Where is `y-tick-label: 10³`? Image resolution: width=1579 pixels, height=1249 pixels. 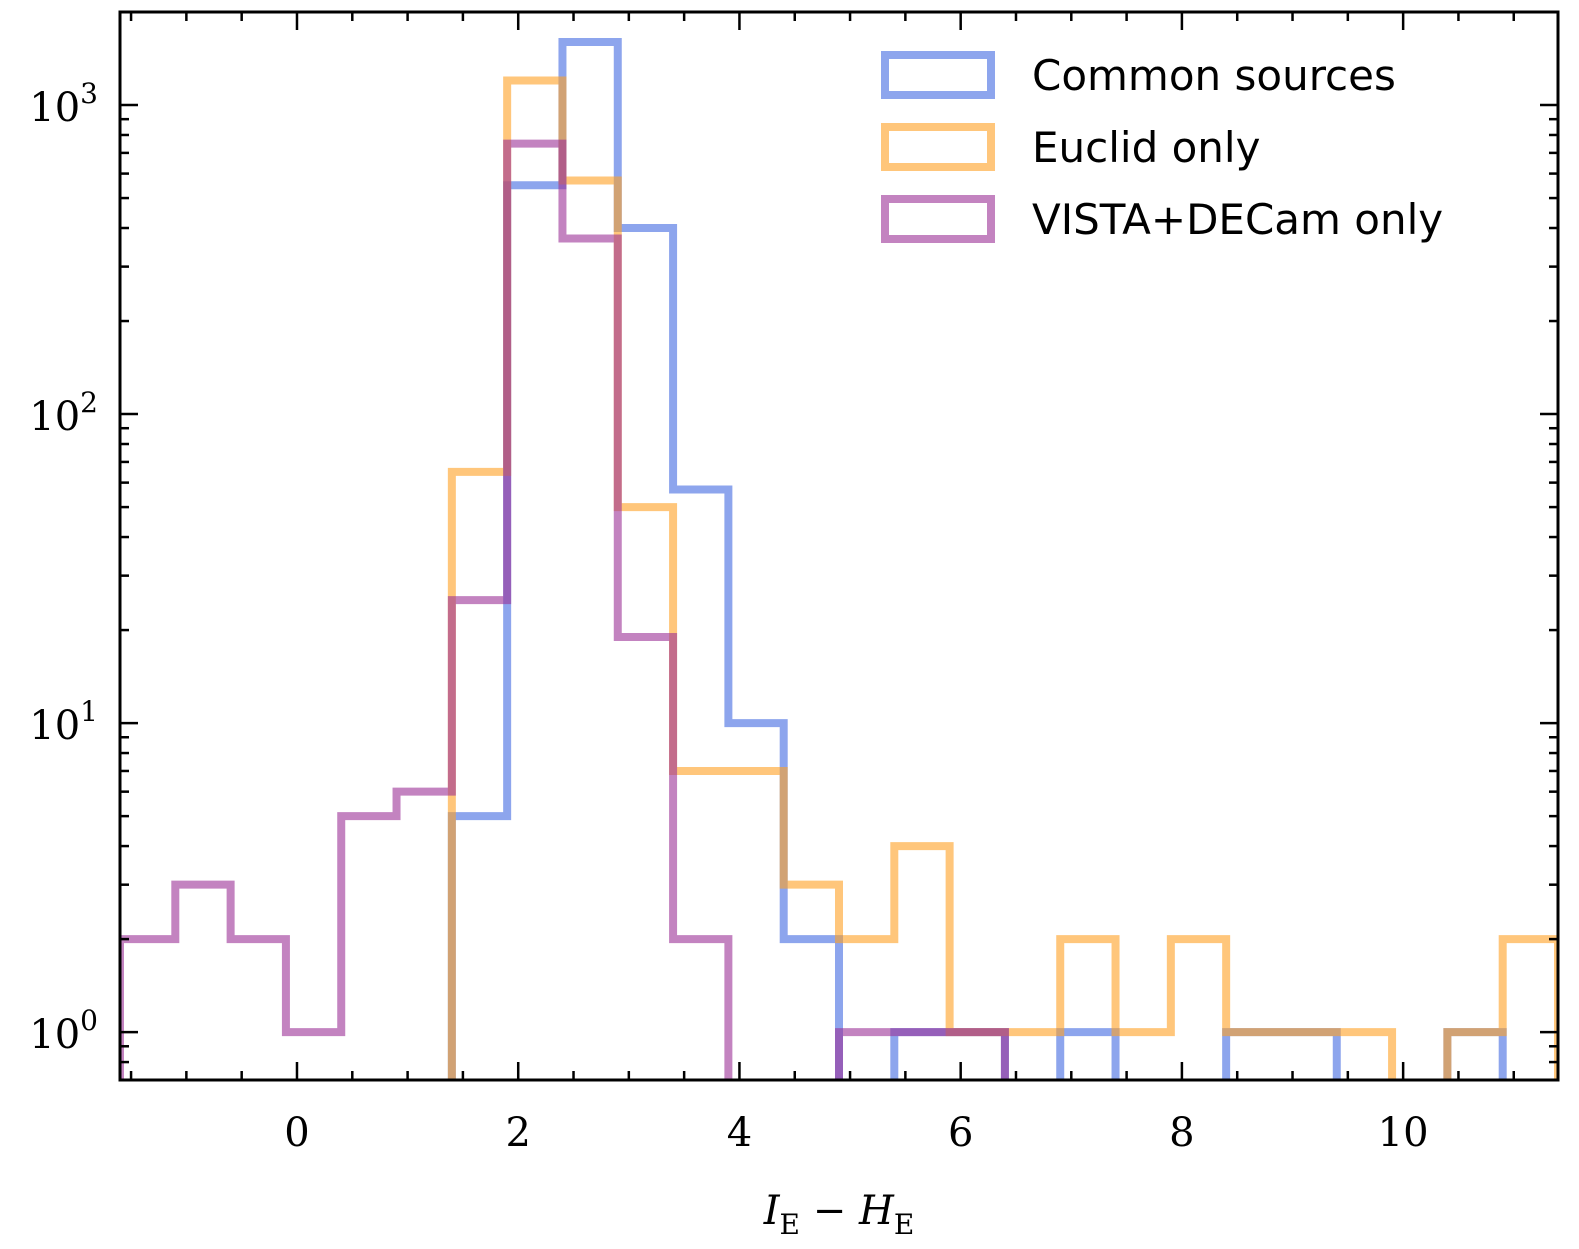 y-tick-label: 10³ is located at coordinates (63, 104).